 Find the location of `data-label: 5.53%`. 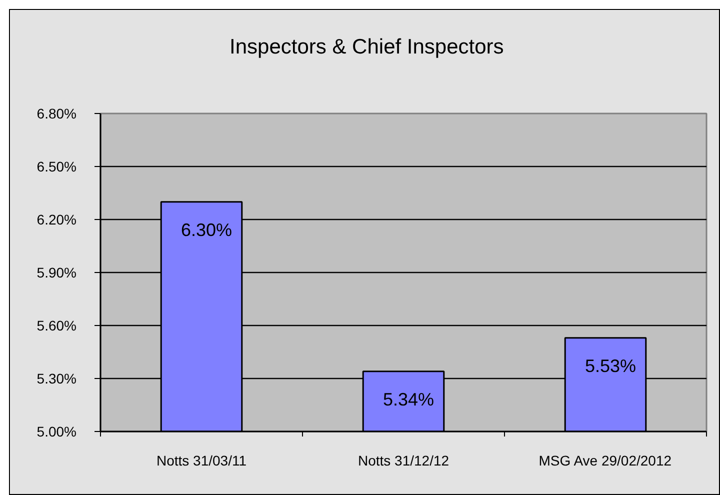

data-label: 5.53% is located at coordinates (610, 366).